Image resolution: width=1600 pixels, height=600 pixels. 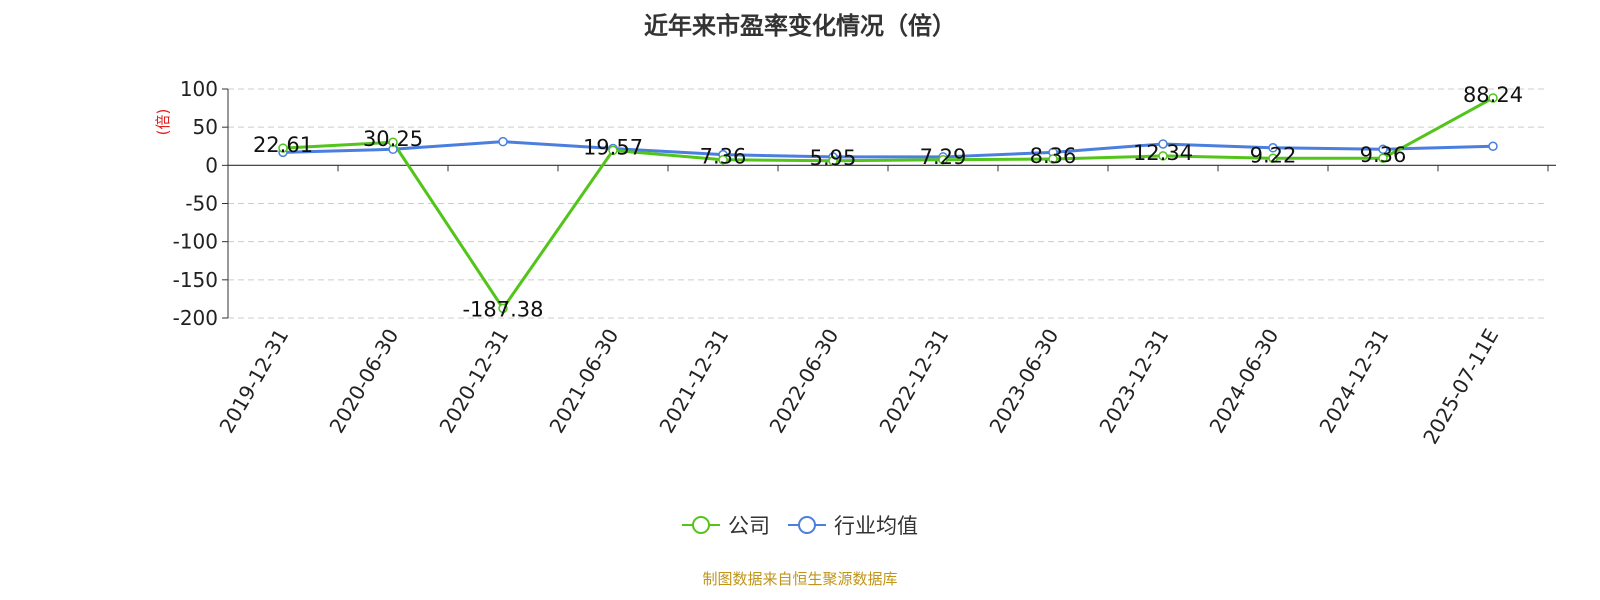 What do you see at coordinates (726, 525) in the screenshot?
I see `legend-item-company: 公司` at bounding box center [726, 525].